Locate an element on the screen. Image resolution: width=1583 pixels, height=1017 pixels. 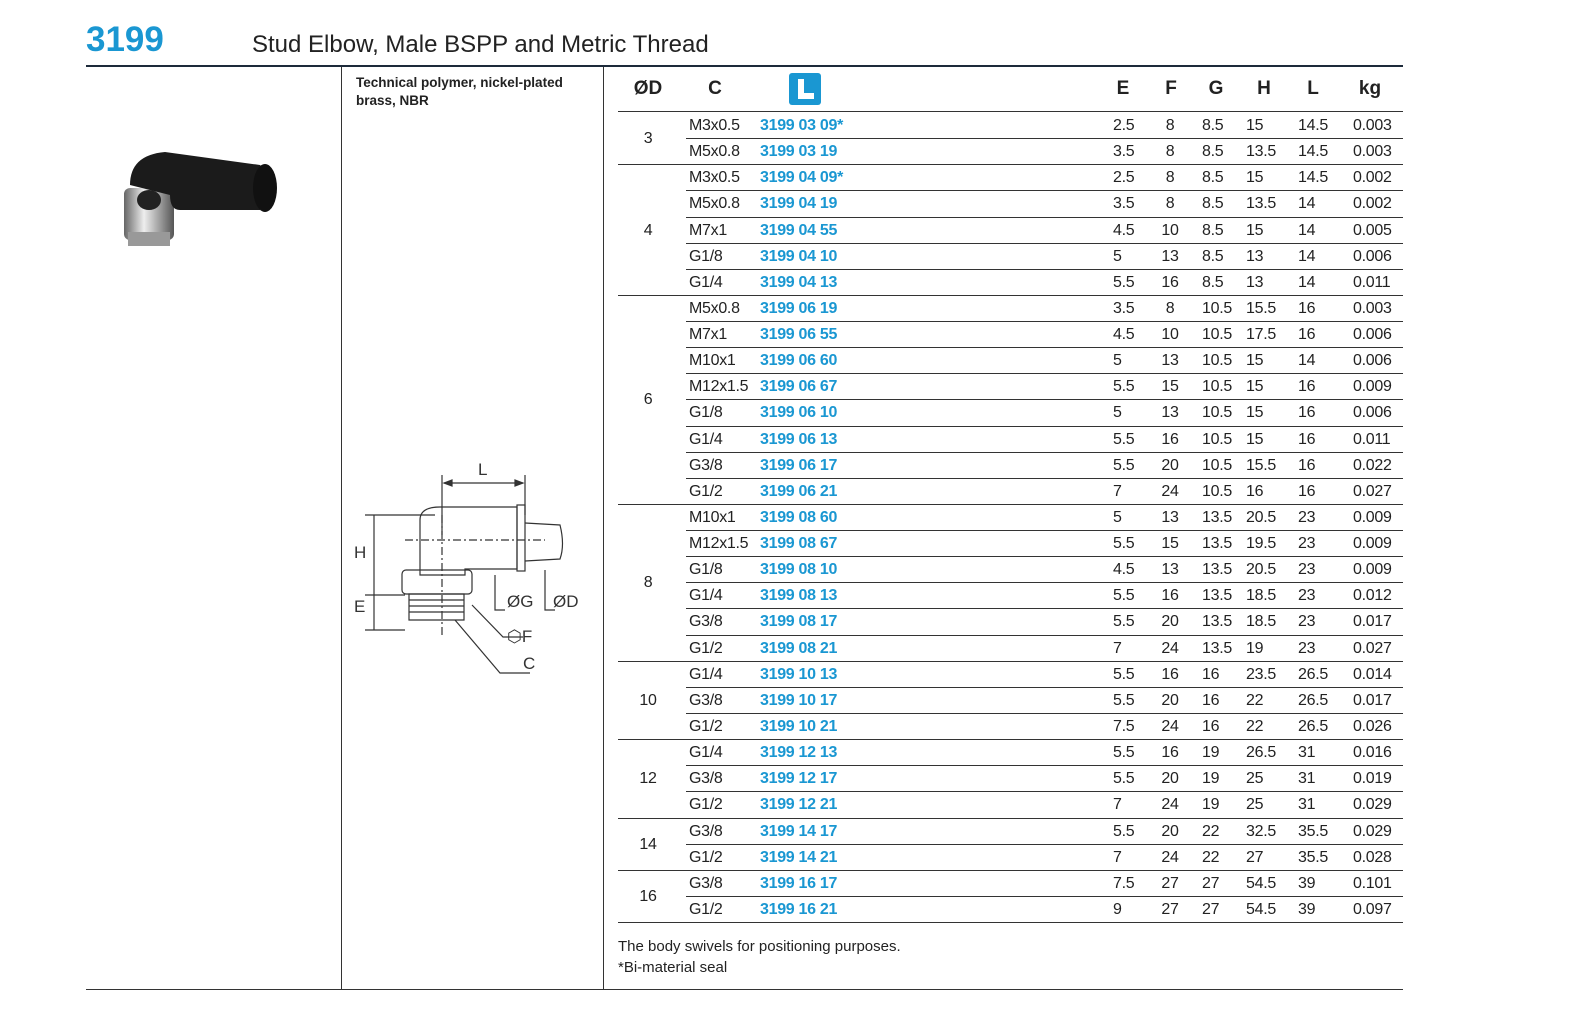
cell: 8 is located at coordinates (1170, 178).